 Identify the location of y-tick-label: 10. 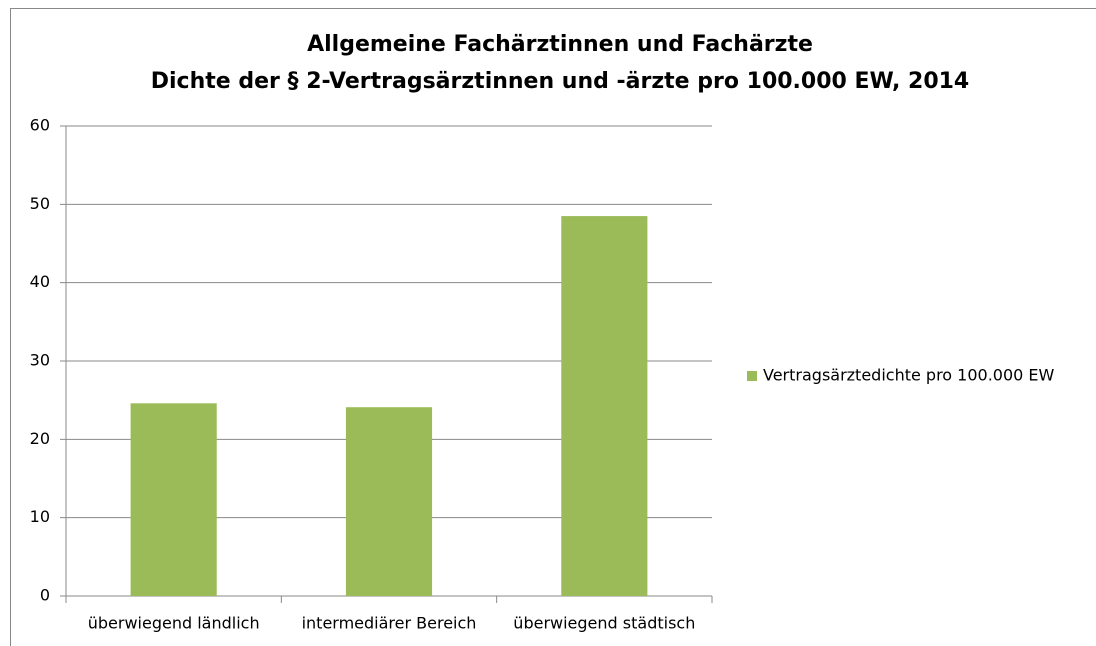
(40, 516).